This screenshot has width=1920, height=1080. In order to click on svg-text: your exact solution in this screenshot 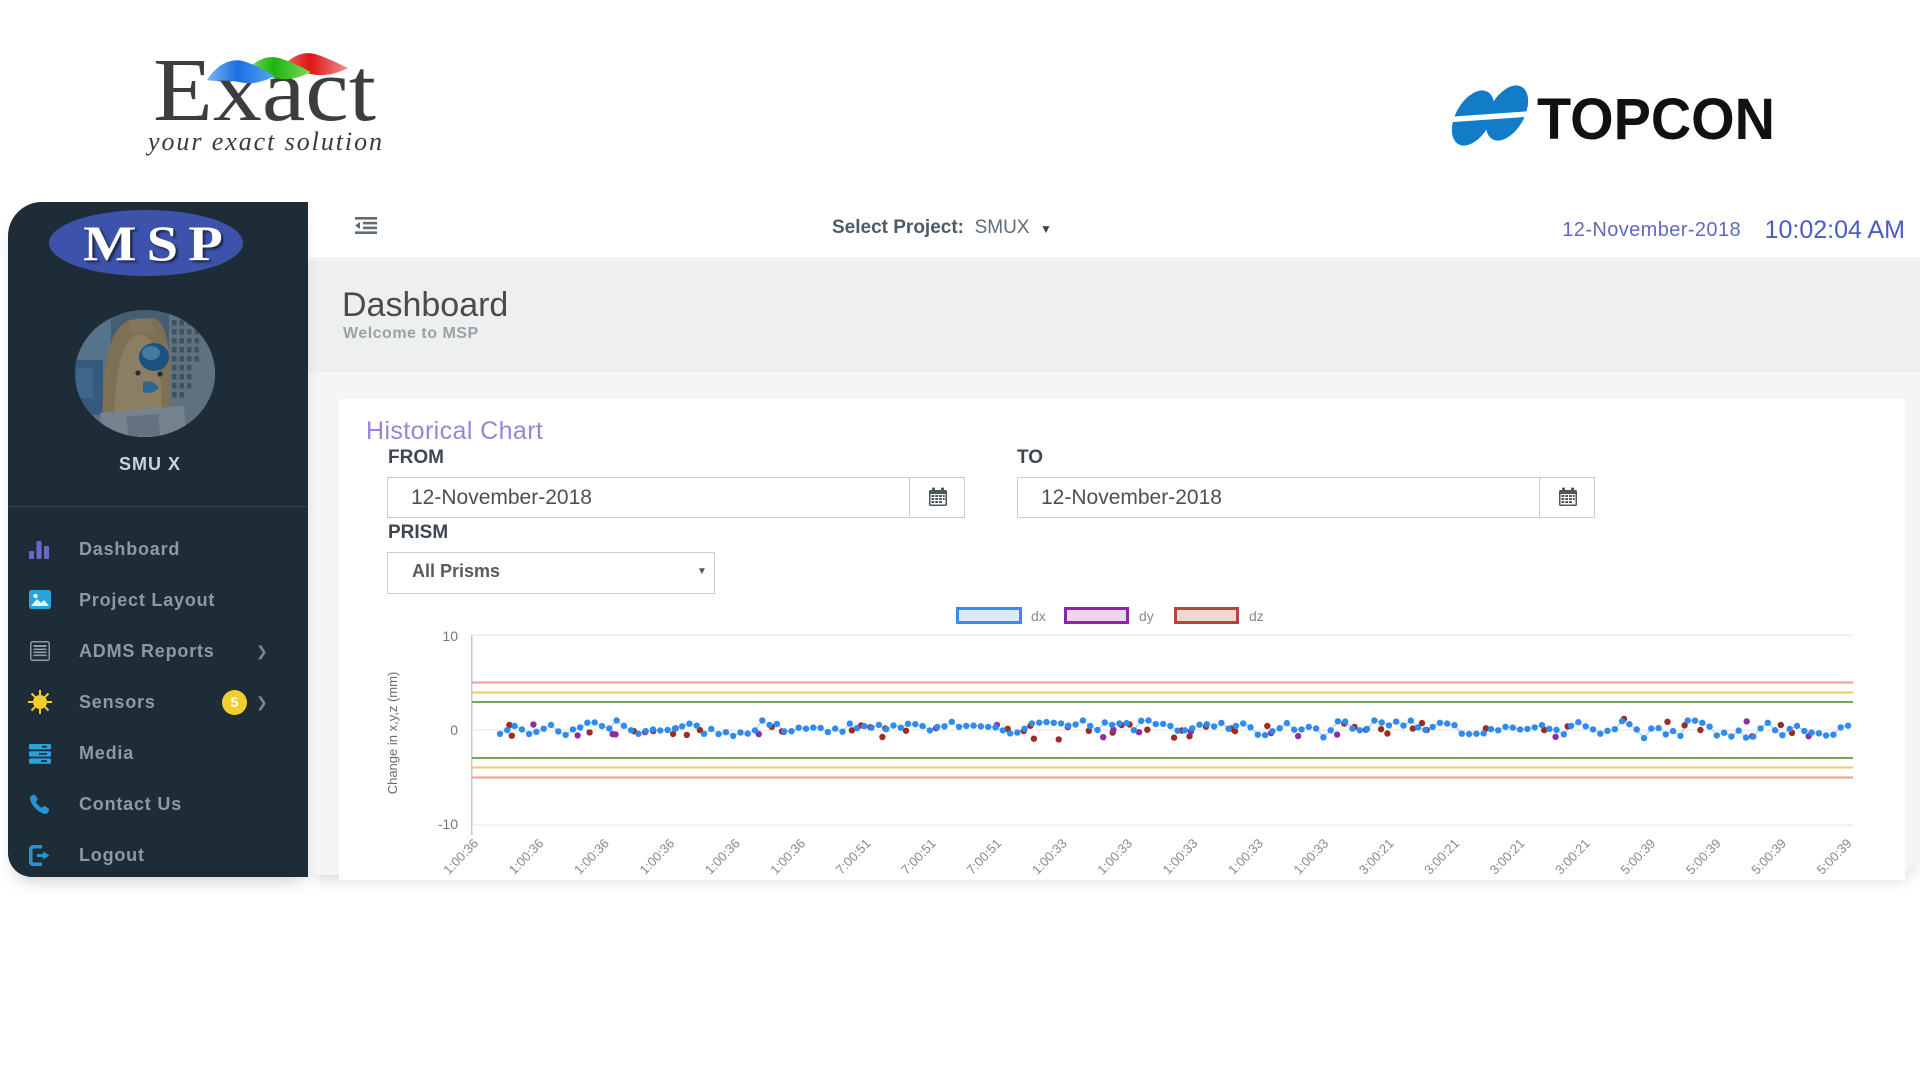, I will do `click(263, 141)`.